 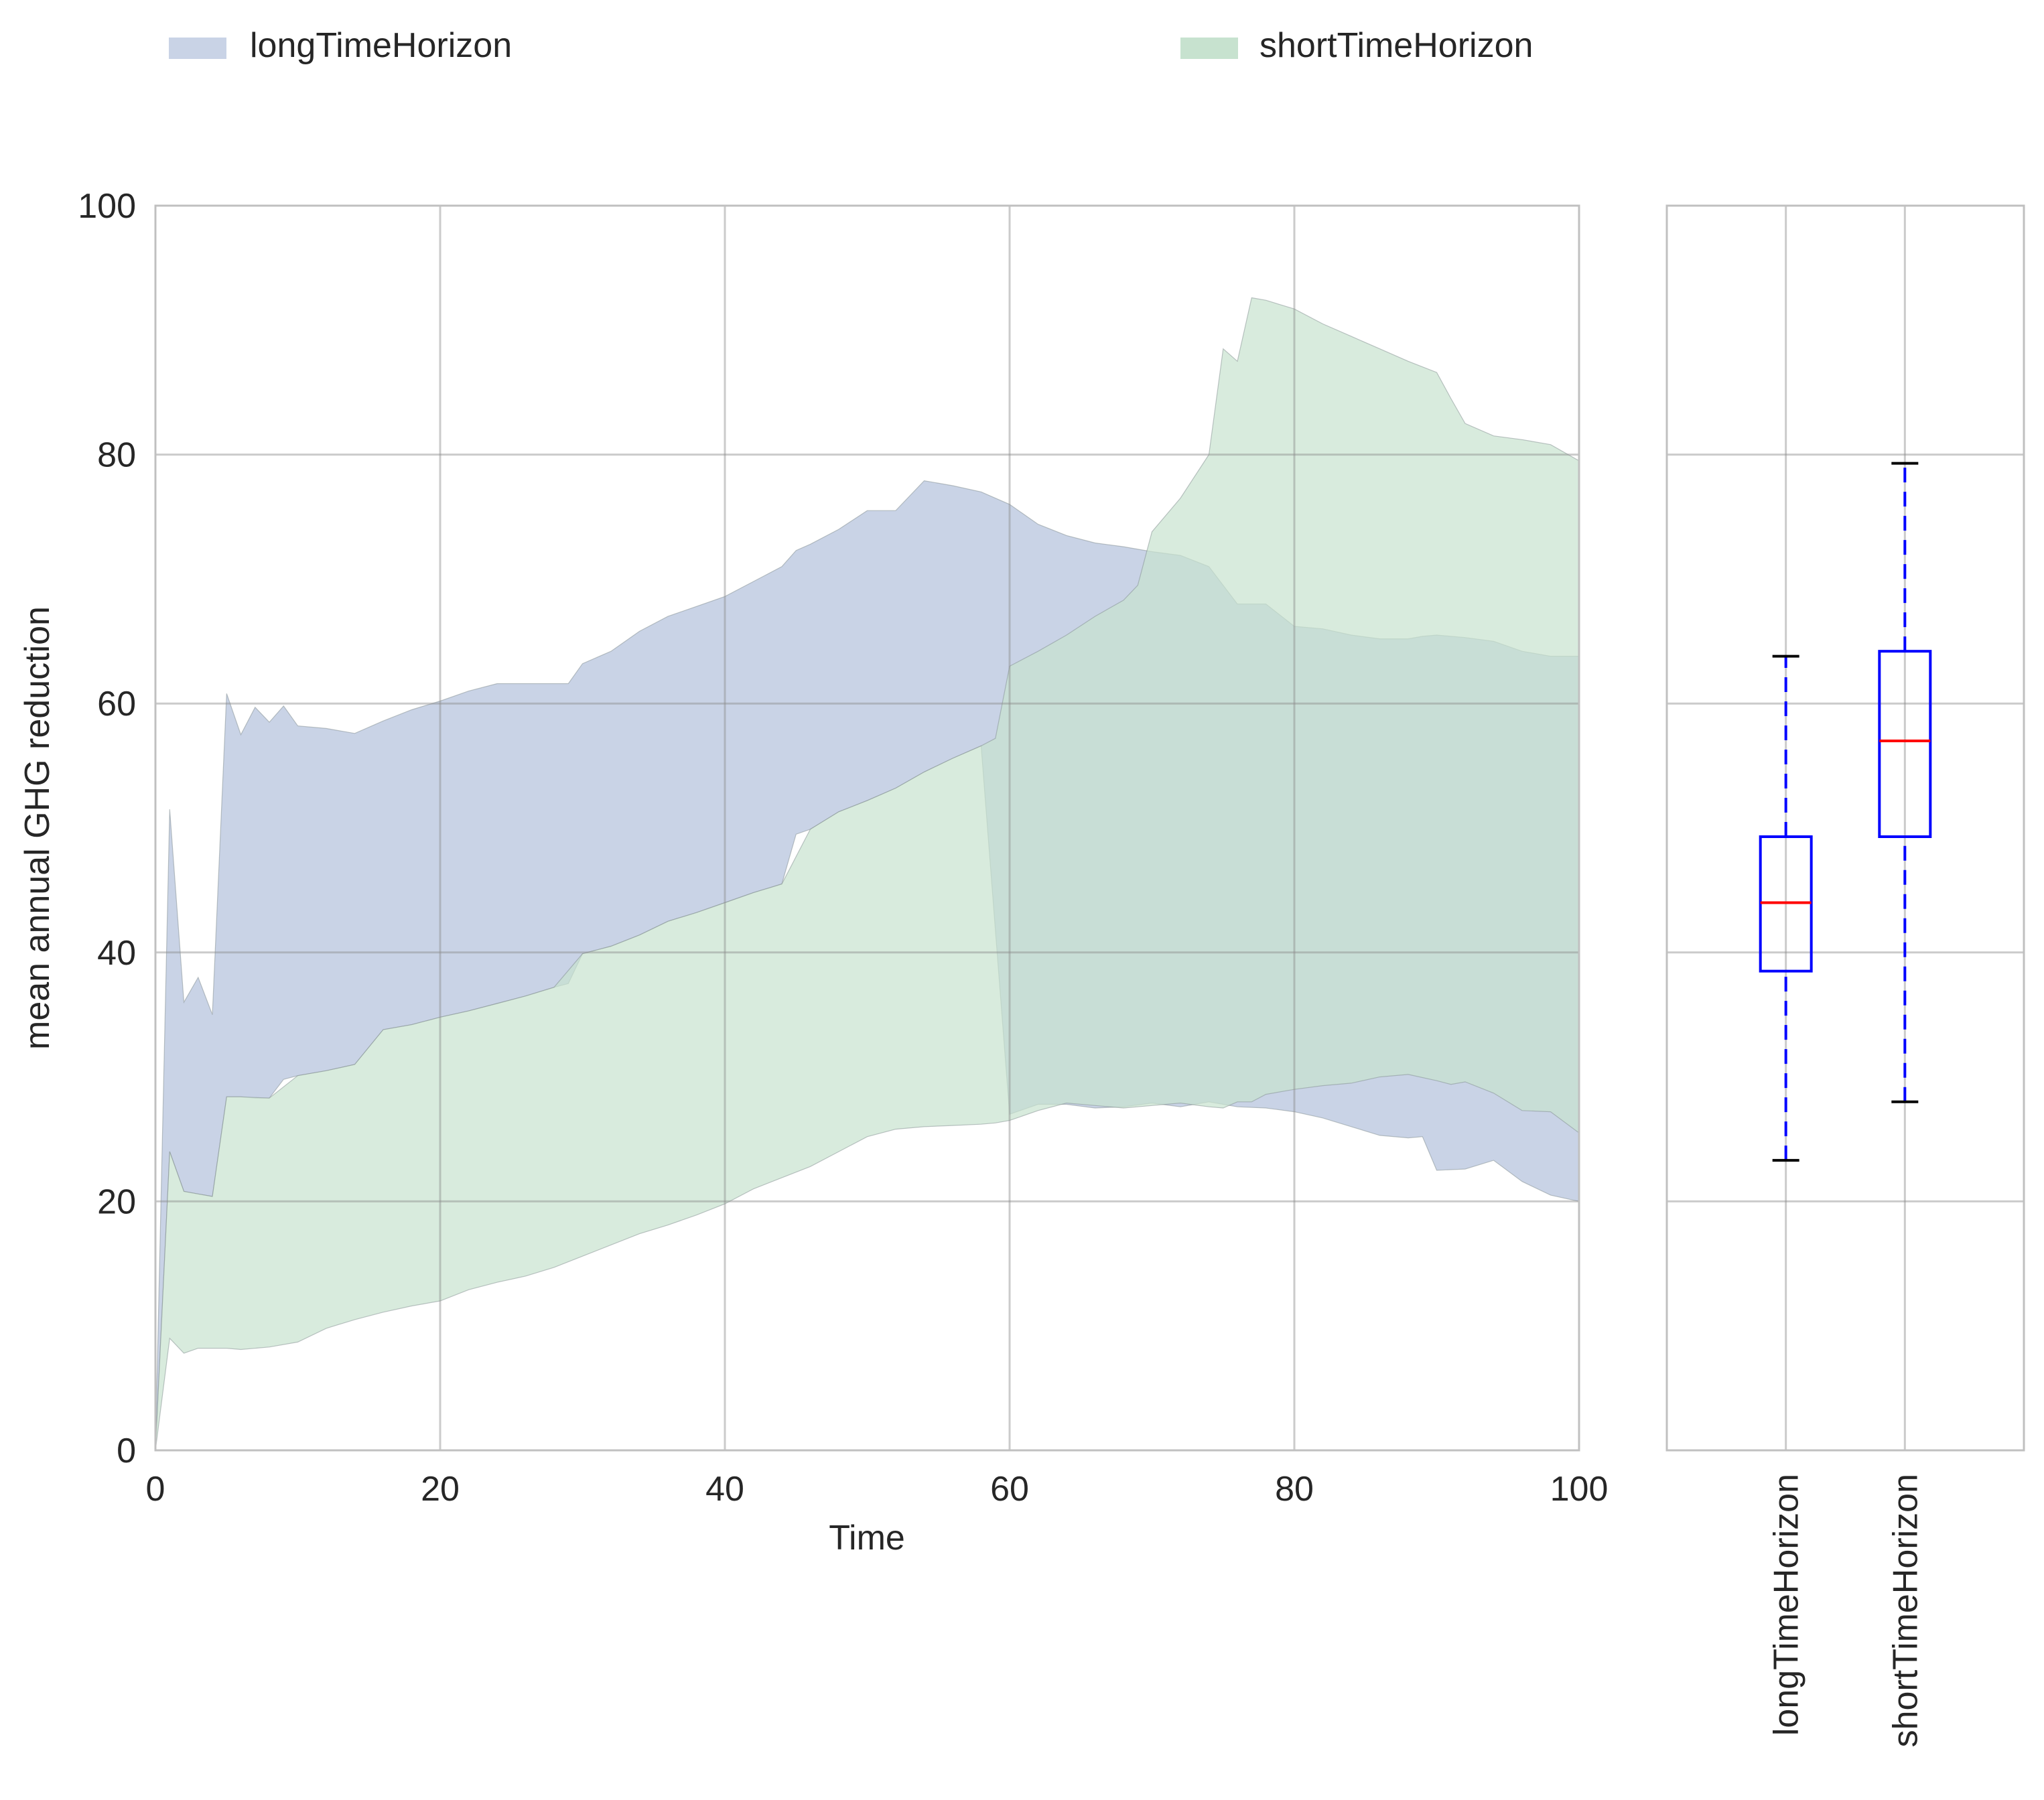 What do you see at coordinates (1786, 1605) in the screenshot?
I see `box-category-label: longTimeHorizon` at bounding box center [1786, 1605].